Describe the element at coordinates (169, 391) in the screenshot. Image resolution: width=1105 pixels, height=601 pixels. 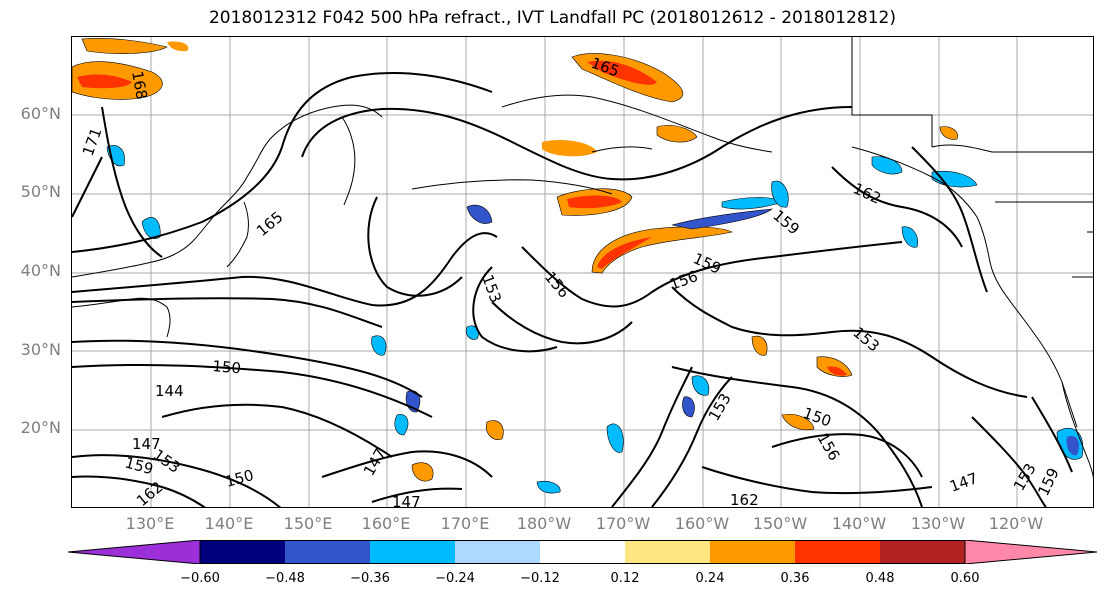
I see `contour-label: 144` at that location.